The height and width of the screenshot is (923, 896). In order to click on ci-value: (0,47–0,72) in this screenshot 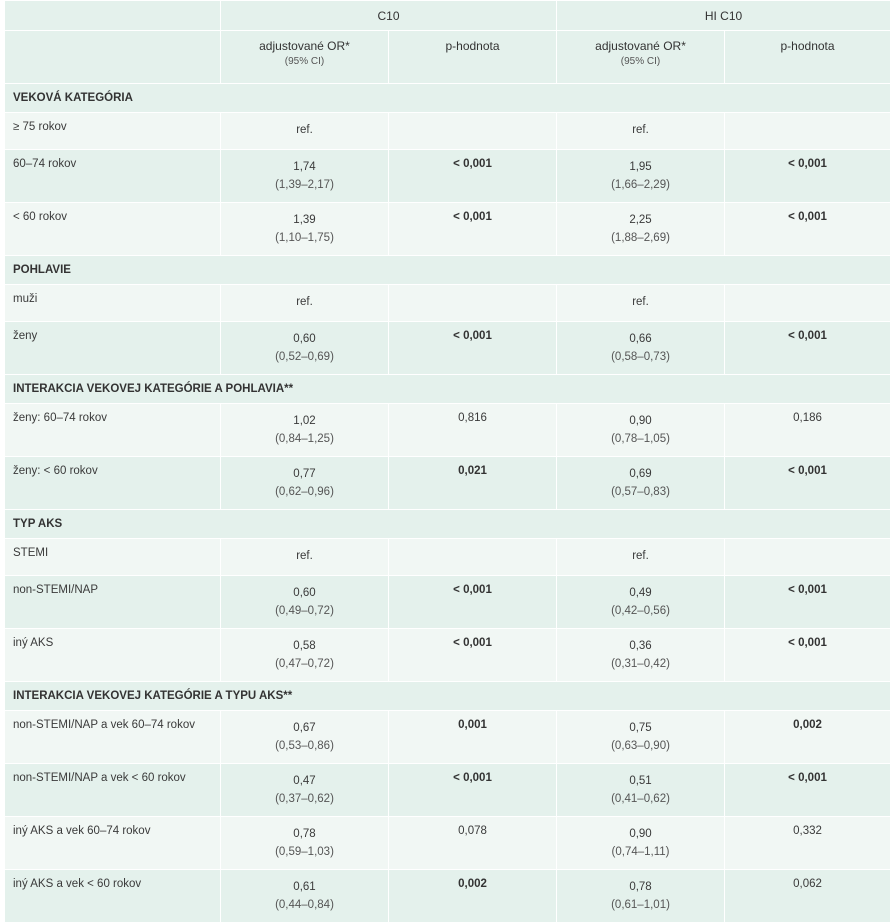, I will do `click(304, 664)`.